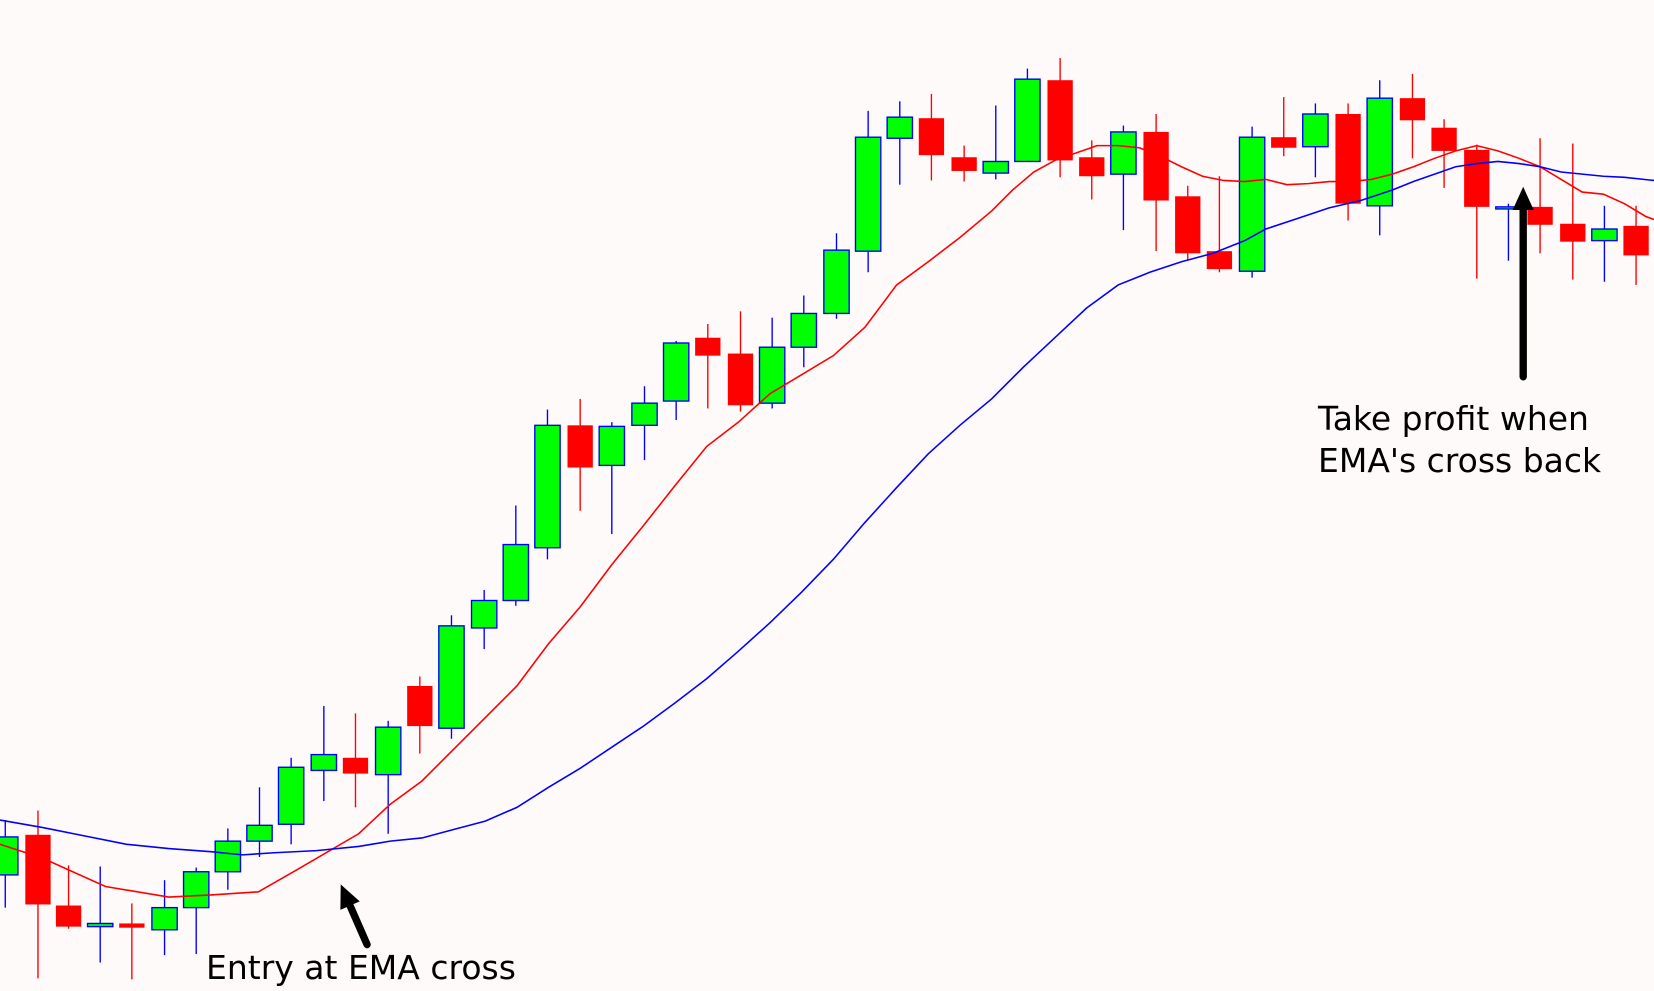 This screenshot has width=1654, height=991. What do you see at coordinates (1453, 418) in the screenshot?
I see `exit-annotation-line1: Take profit when` at bounding box center [1453, 418].